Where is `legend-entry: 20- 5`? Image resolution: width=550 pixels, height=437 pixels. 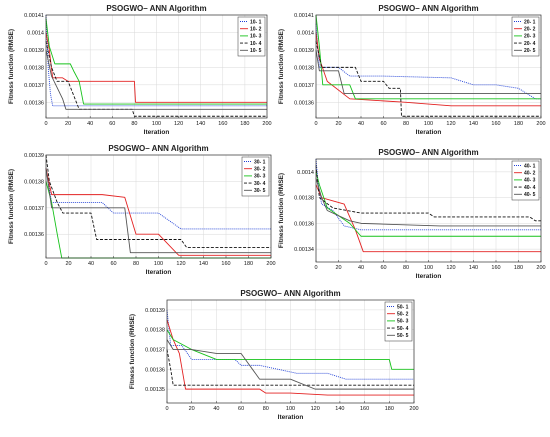
legend-entry: 20- 5 is located at coordinates (530, 51).